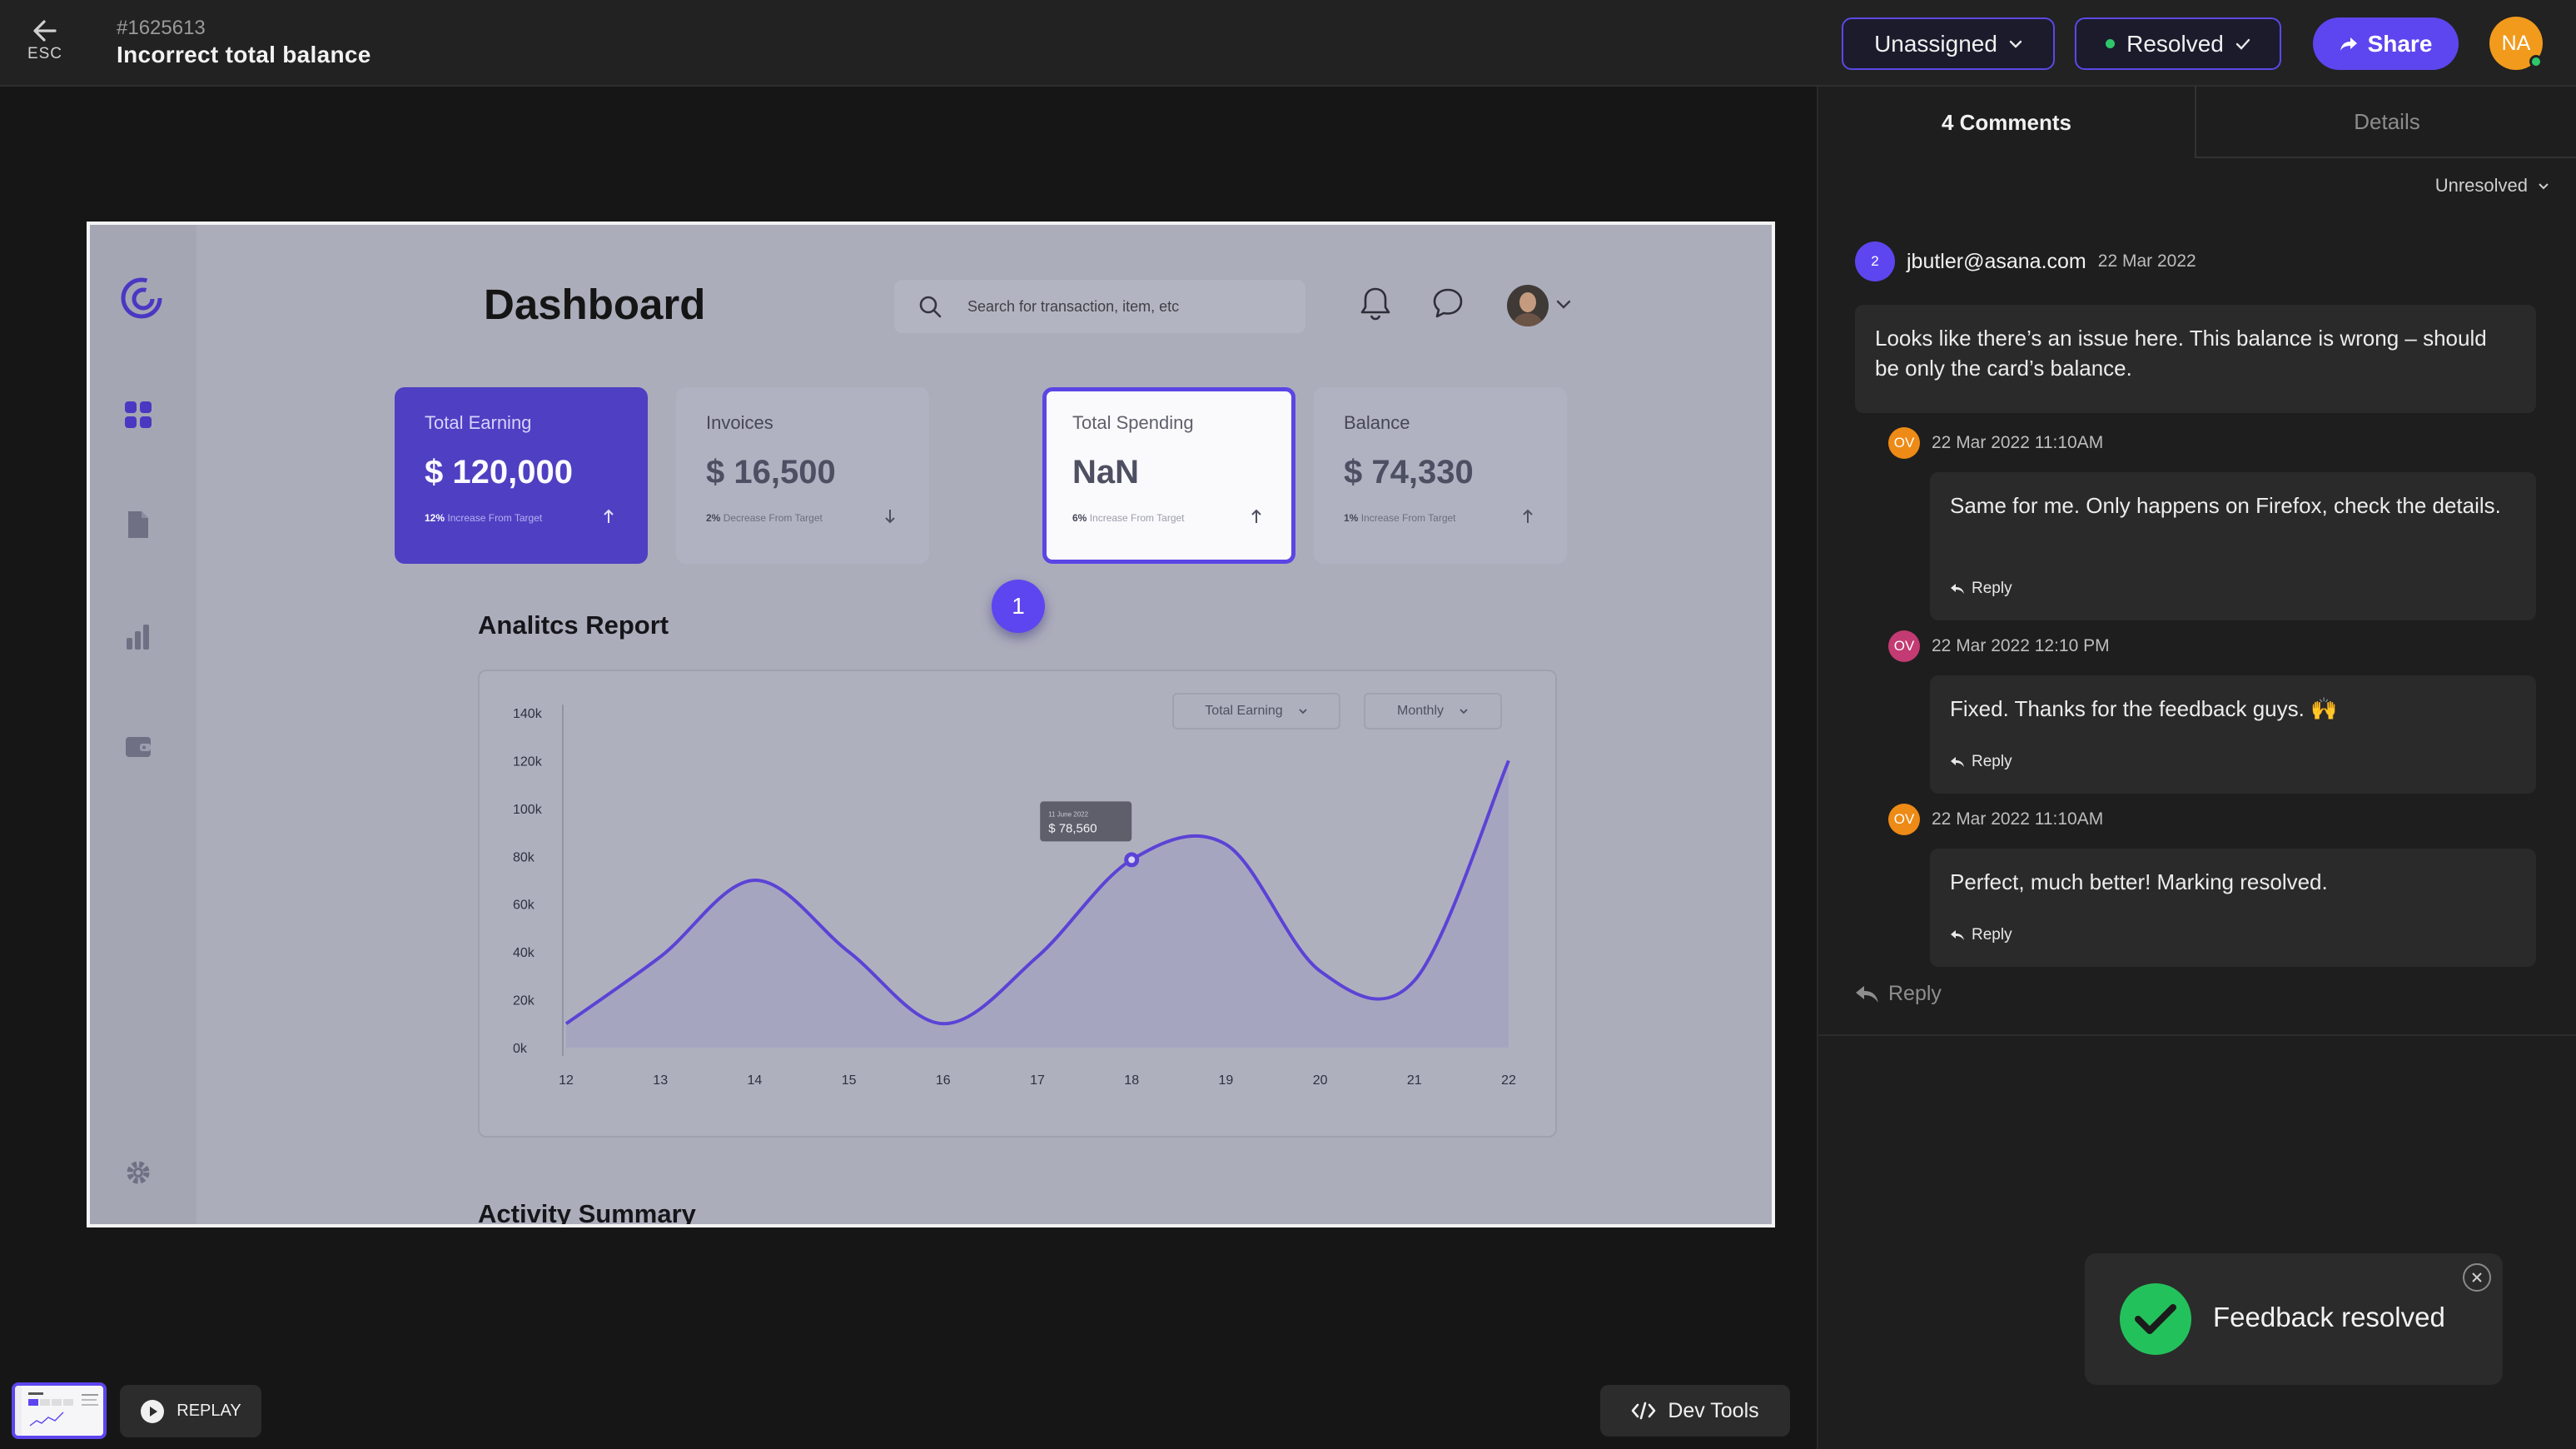  Describe the element at coordinates (1528, 305) in the screenshot. I see `dashboard-user-avatar` at that location.